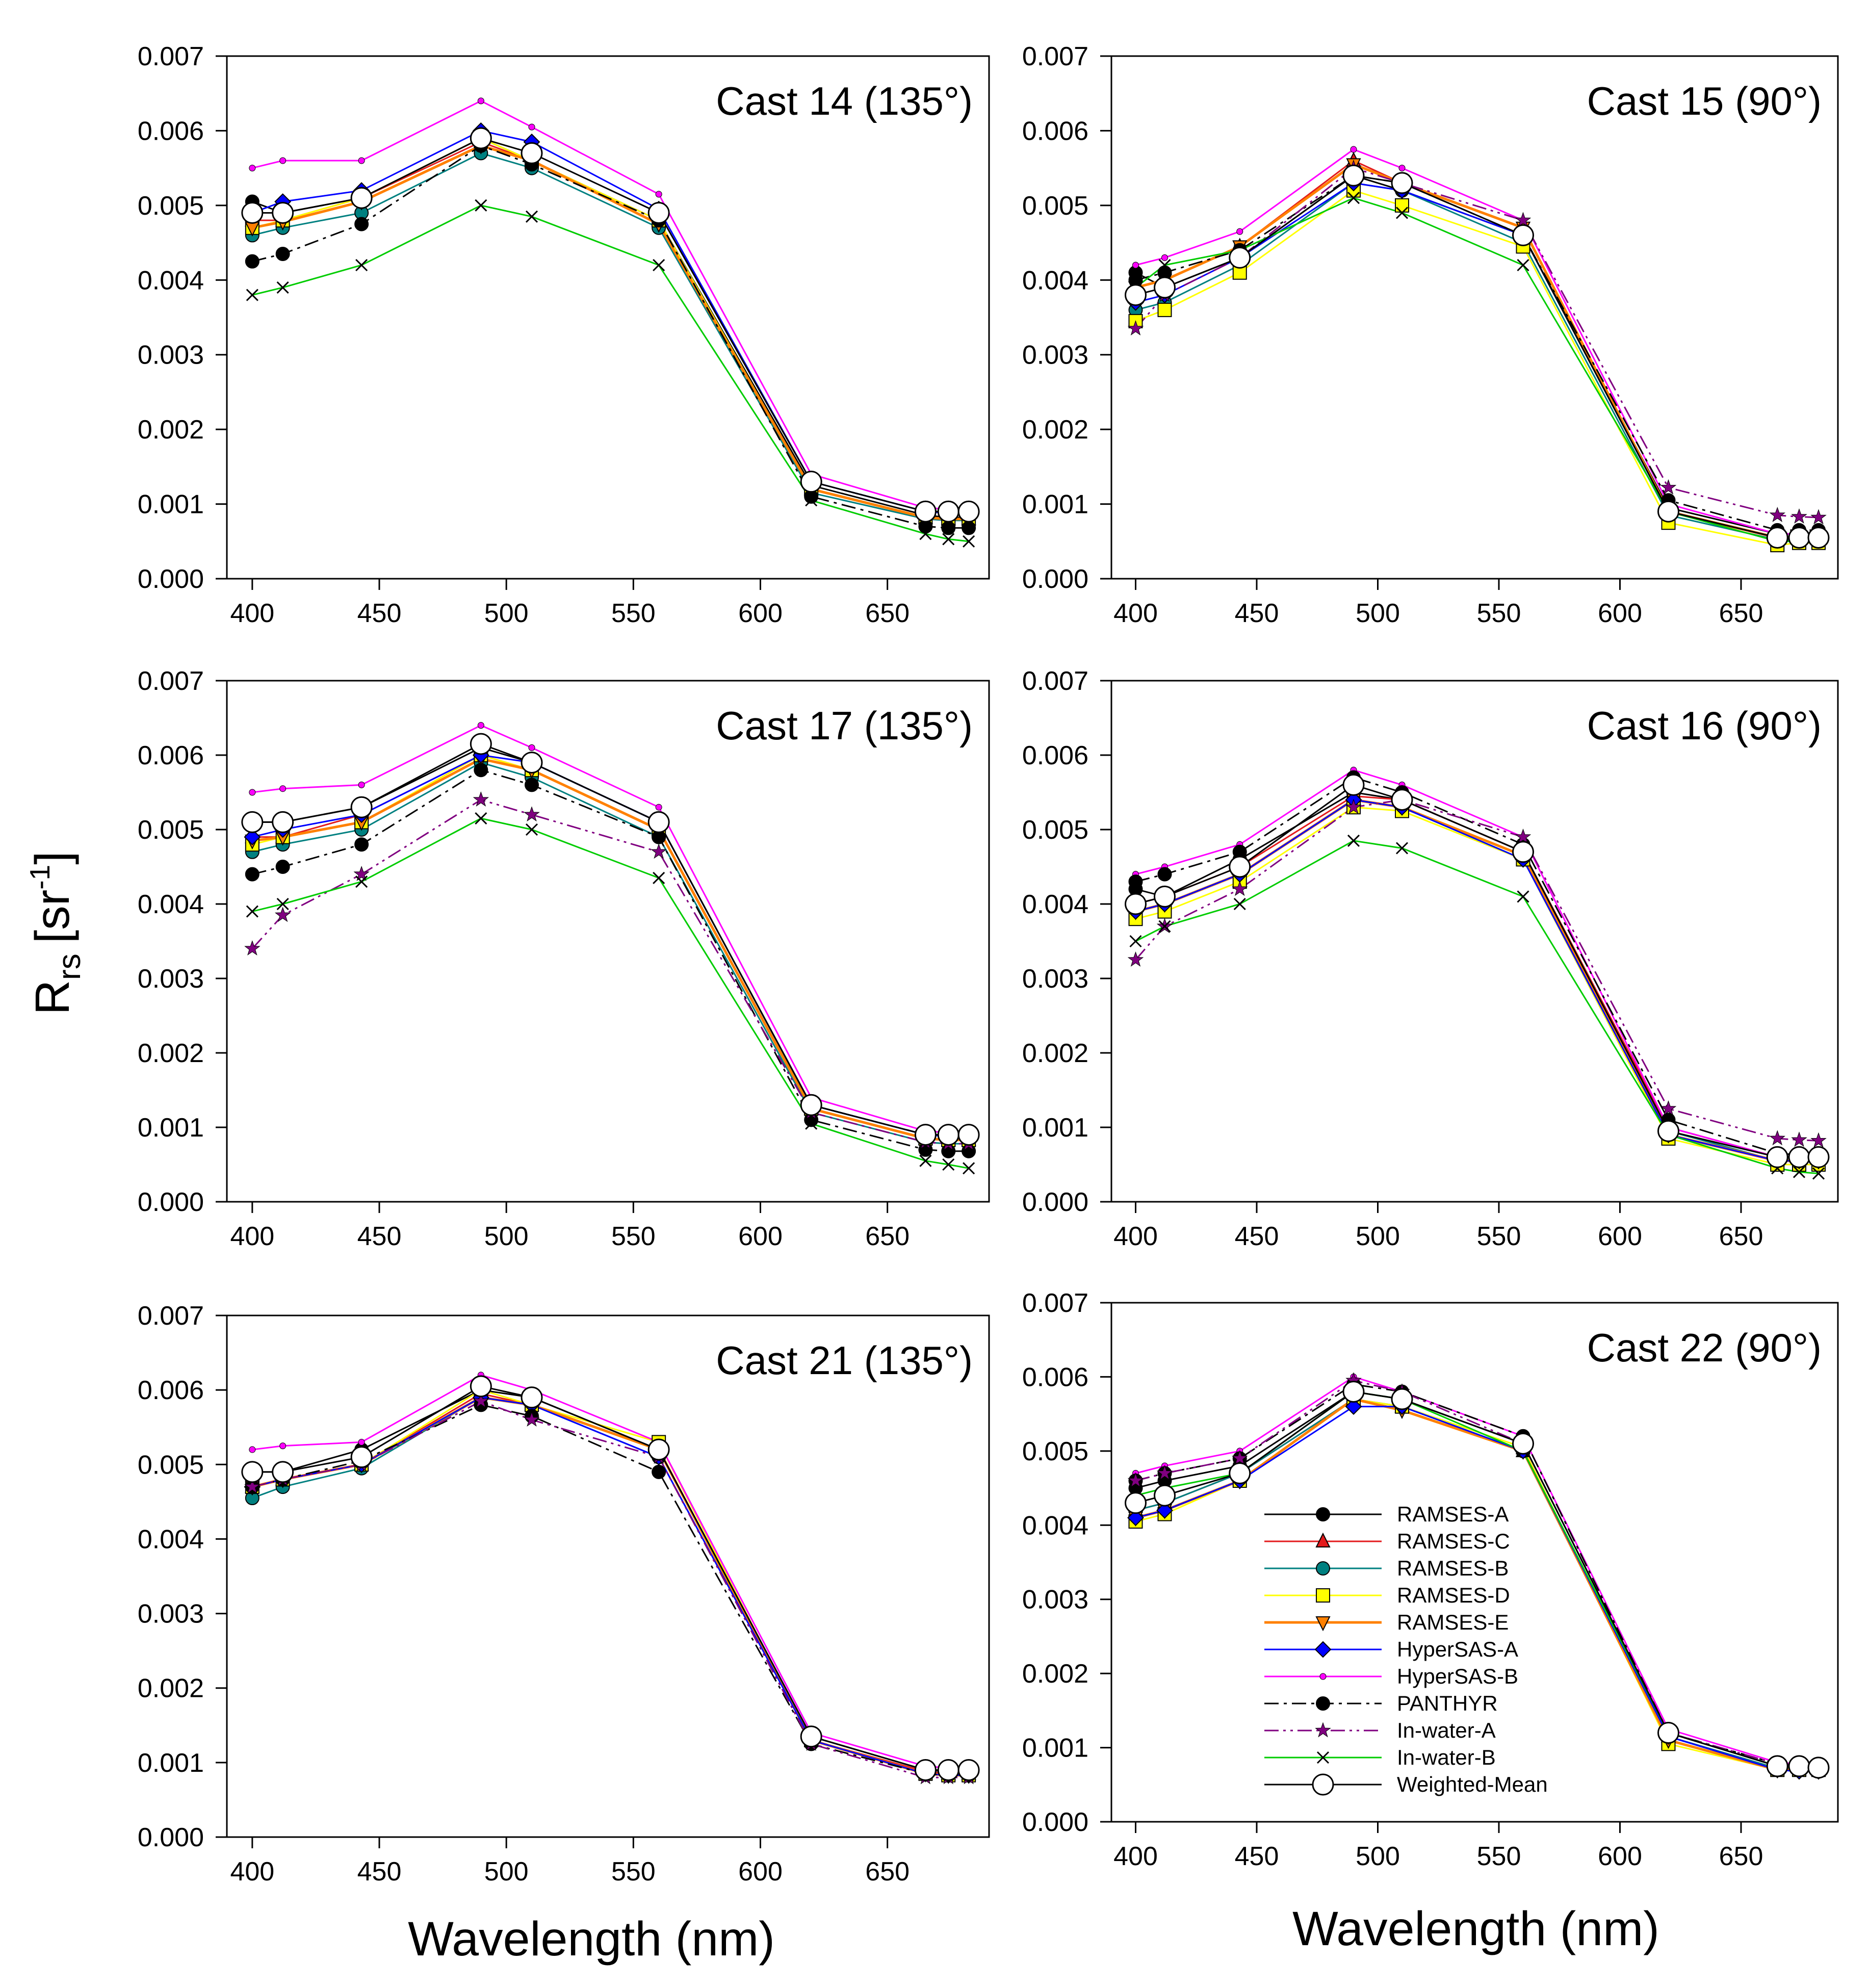  What do you see at coordinates (1323, 1649) in the screenshot?
I see `legend-marker-hypersas-a` at bounding box center [1323, 1649].